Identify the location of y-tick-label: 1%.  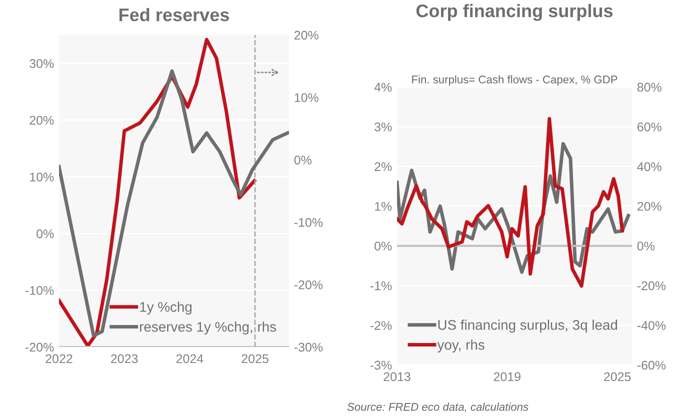
(383, 206).